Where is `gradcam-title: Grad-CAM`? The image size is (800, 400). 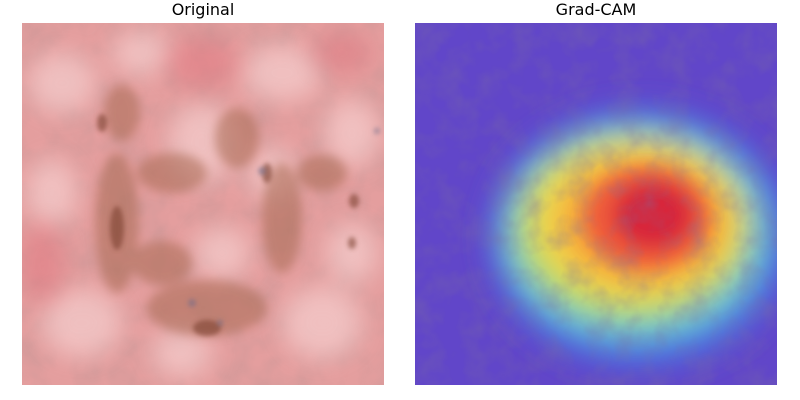 gradcam-title: Grad-CAM is located at coordinates (596, 9).